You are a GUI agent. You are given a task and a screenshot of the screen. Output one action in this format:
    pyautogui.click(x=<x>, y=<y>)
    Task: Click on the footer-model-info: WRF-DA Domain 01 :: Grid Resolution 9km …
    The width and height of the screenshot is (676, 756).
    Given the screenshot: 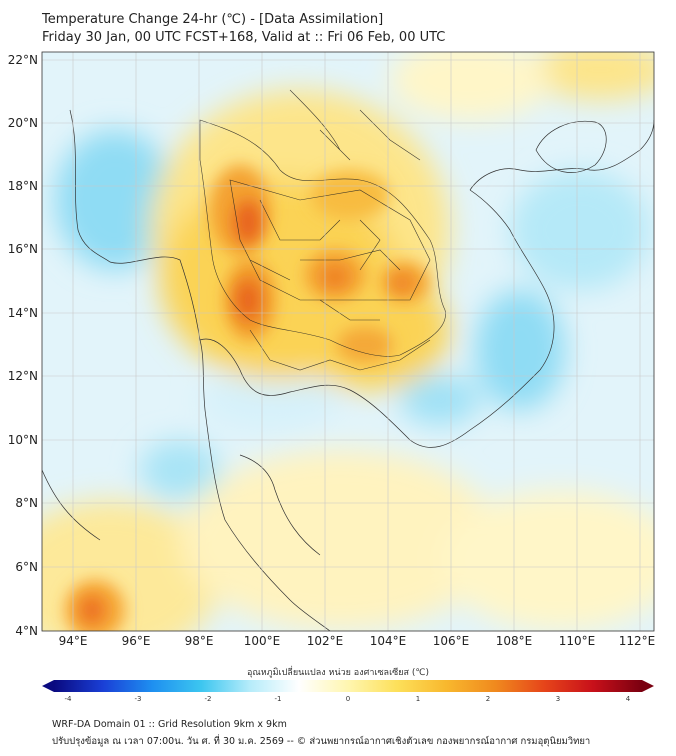 What is the action you would take?
    pyautogui.click(x=169, y=724)
    